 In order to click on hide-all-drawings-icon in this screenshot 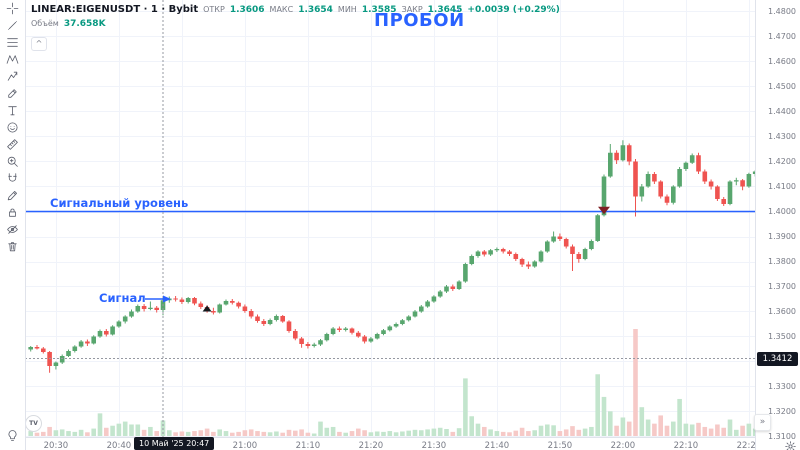, I will do `click(12, 229)`.